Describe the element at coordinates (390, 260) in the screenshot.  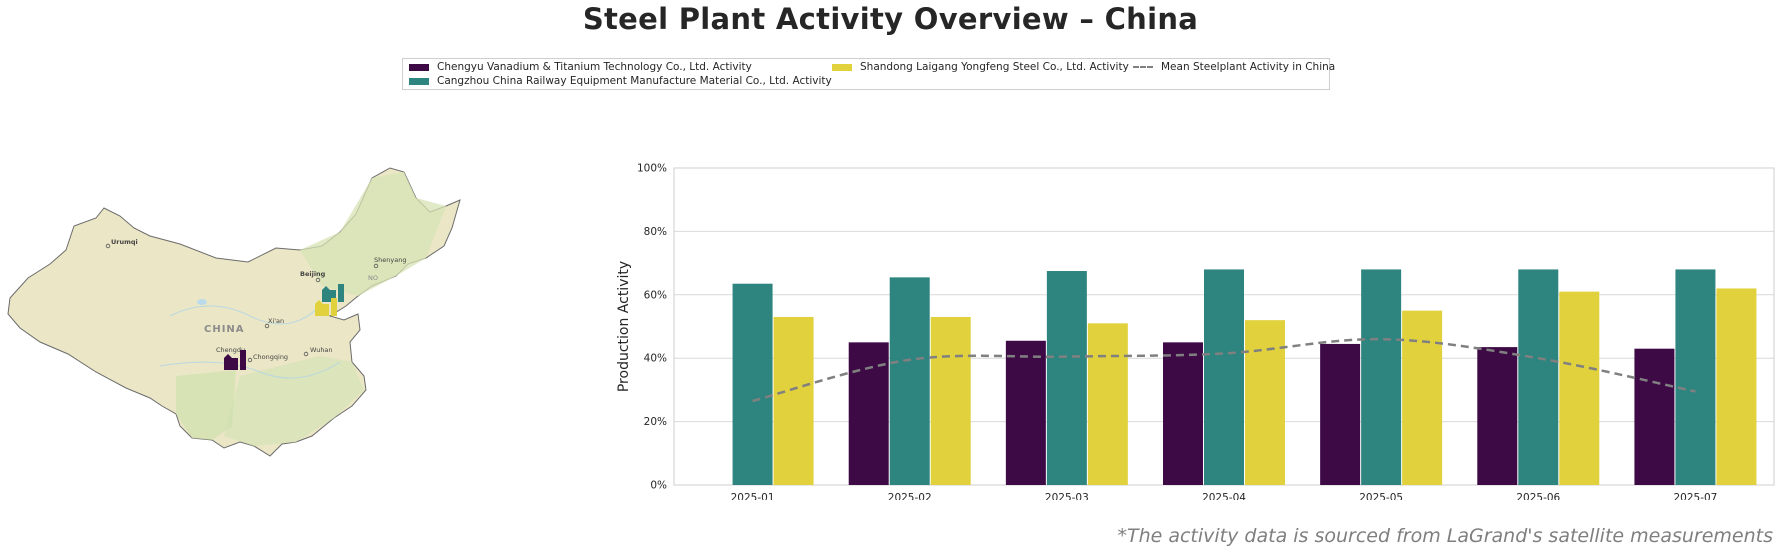
I see `city-label-shenyang: Shenyang` at that location.